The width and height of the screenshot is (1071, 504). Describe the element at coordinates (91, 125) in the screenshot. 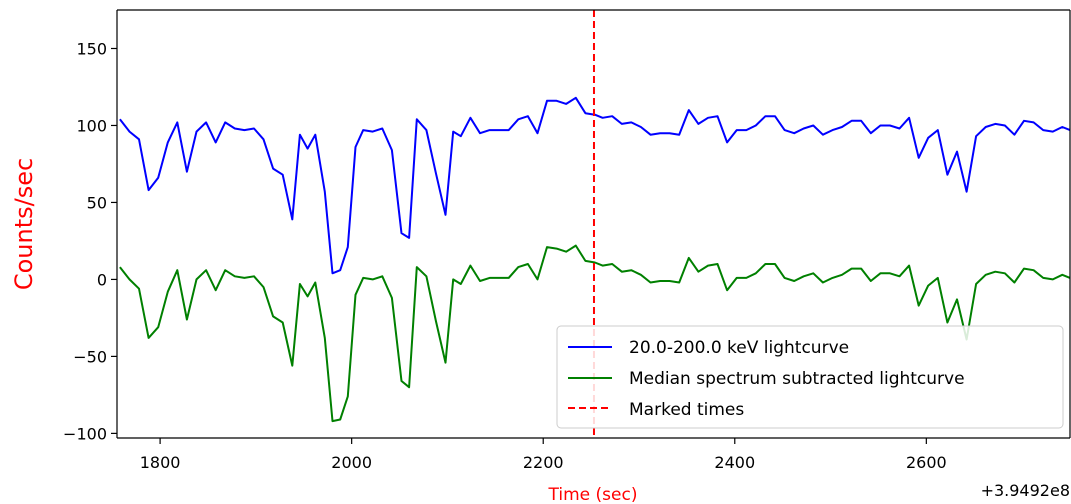

I see `y-tick-label: 100` at that location.